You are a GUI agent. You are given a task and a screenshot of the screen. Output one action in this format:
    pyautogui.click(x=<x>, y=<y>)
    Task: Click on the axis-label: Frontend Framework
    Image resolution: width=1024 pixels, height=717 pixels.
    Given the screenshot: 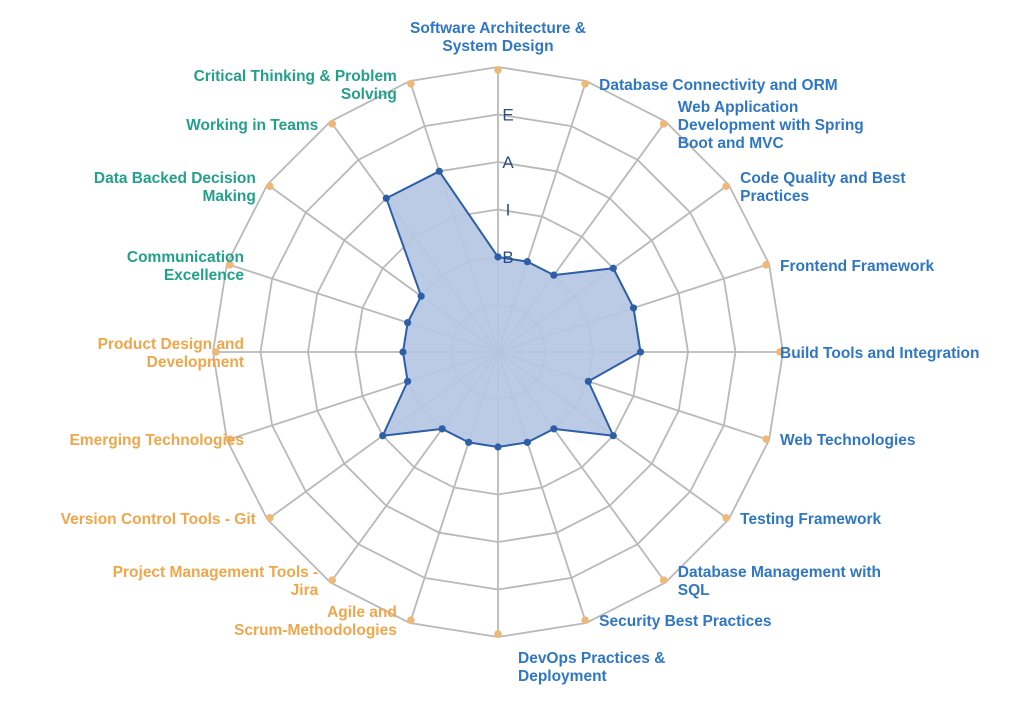 What is the action you would take?
    pyautogui.click(x=857, y=266)
    